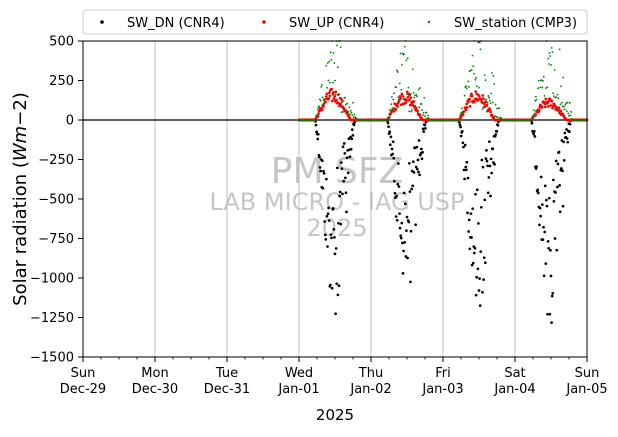 Image resolution: width=618 pixels, height=437 pixels. I want to click on x-tick-label-date: Jan-05, so click(586, 389).